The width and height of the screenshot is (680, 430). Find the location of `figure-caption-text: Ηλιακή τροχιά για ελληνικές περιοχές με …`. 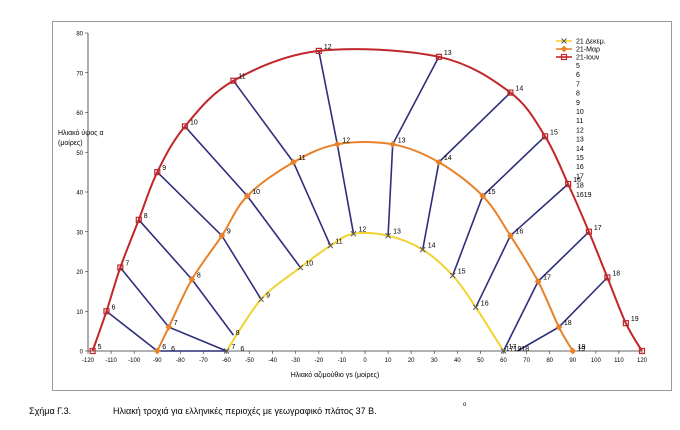

figure-caption-text: Ηλιακή τροχιά για ελληνικές περιοχές με … is located at coordinates (245, 411).